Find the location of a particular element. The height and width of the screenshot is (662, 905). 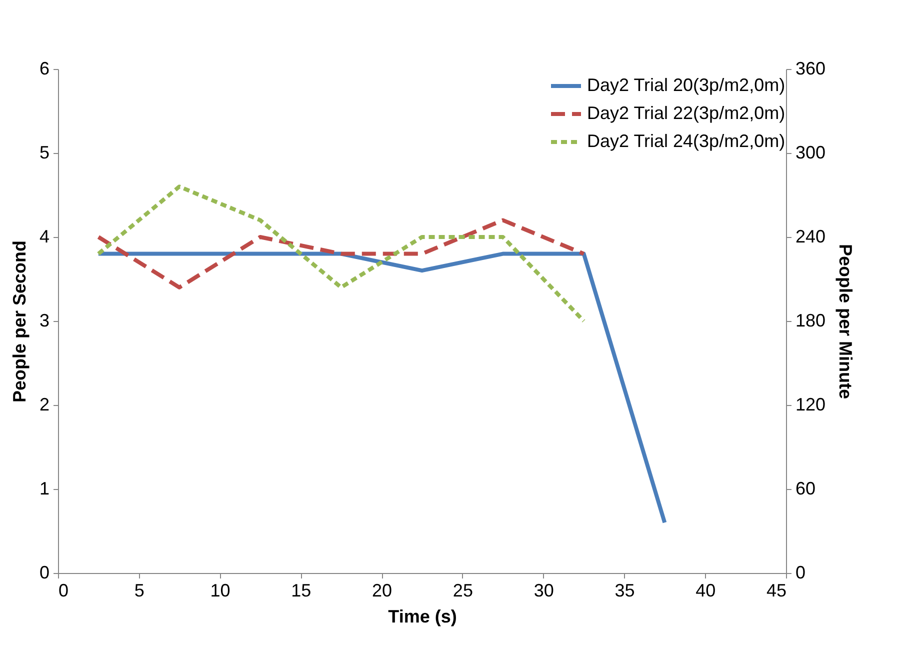

y-tick-label: 2 is located at coordinates (44, 404).